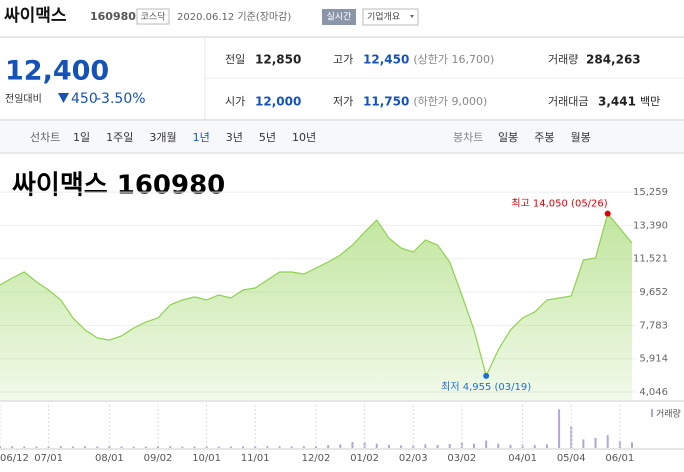  I want to click on tab: 10년, so click(304, 137).